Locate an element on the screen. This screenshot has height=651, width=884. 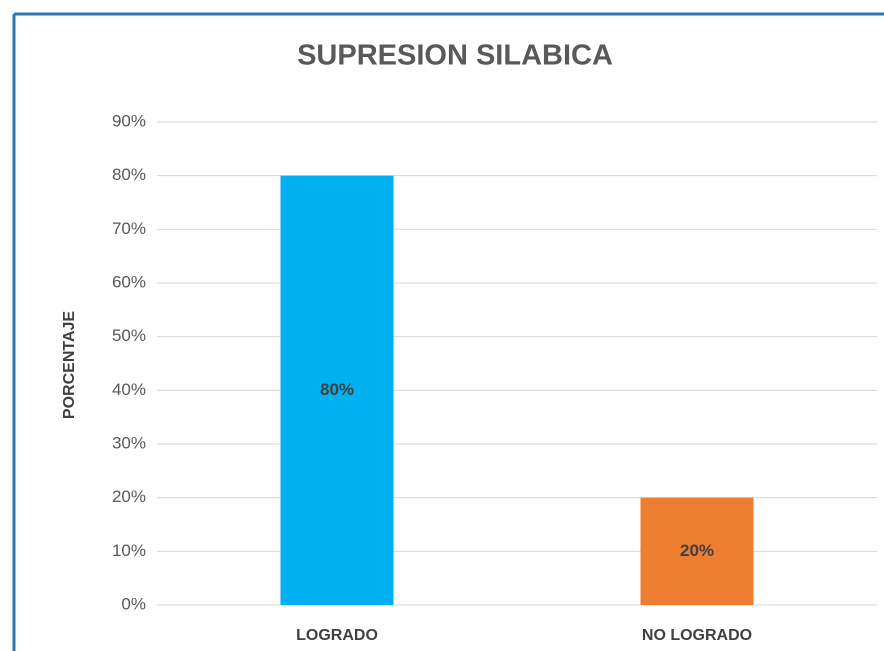
chart-title: SUPRESION SILABICA is located at coordinates (455, 56).